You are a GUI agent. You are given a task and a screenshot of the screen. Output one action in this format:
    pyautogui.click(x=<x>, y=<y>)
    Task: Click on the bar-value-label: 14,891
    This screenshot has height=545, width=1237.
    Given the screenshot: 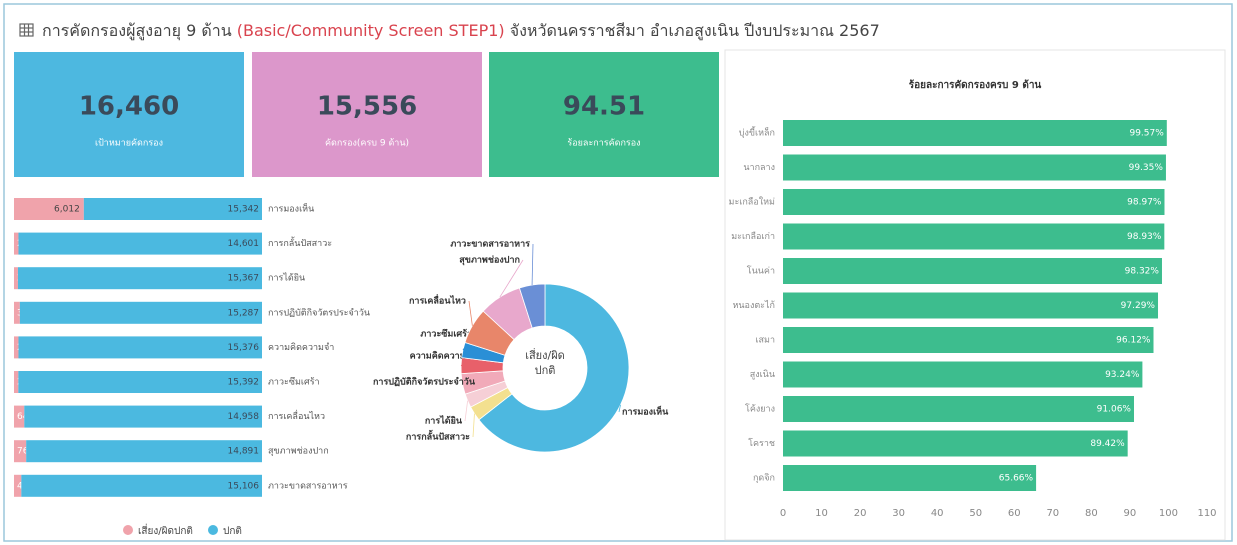 What is the action you would take?
    pyautogui.click(x=244, y=452)
    